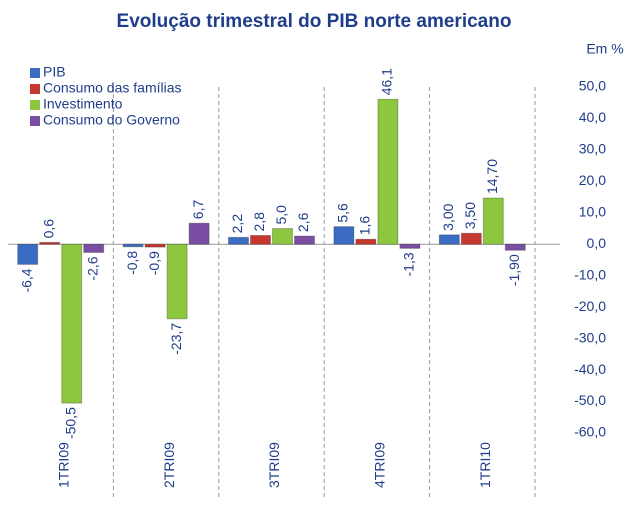 The image size is (628, 515). Describe the element at coordinates (112, 88) in the screenshot. I see `legend-label: Consumo das famílias` at that location.